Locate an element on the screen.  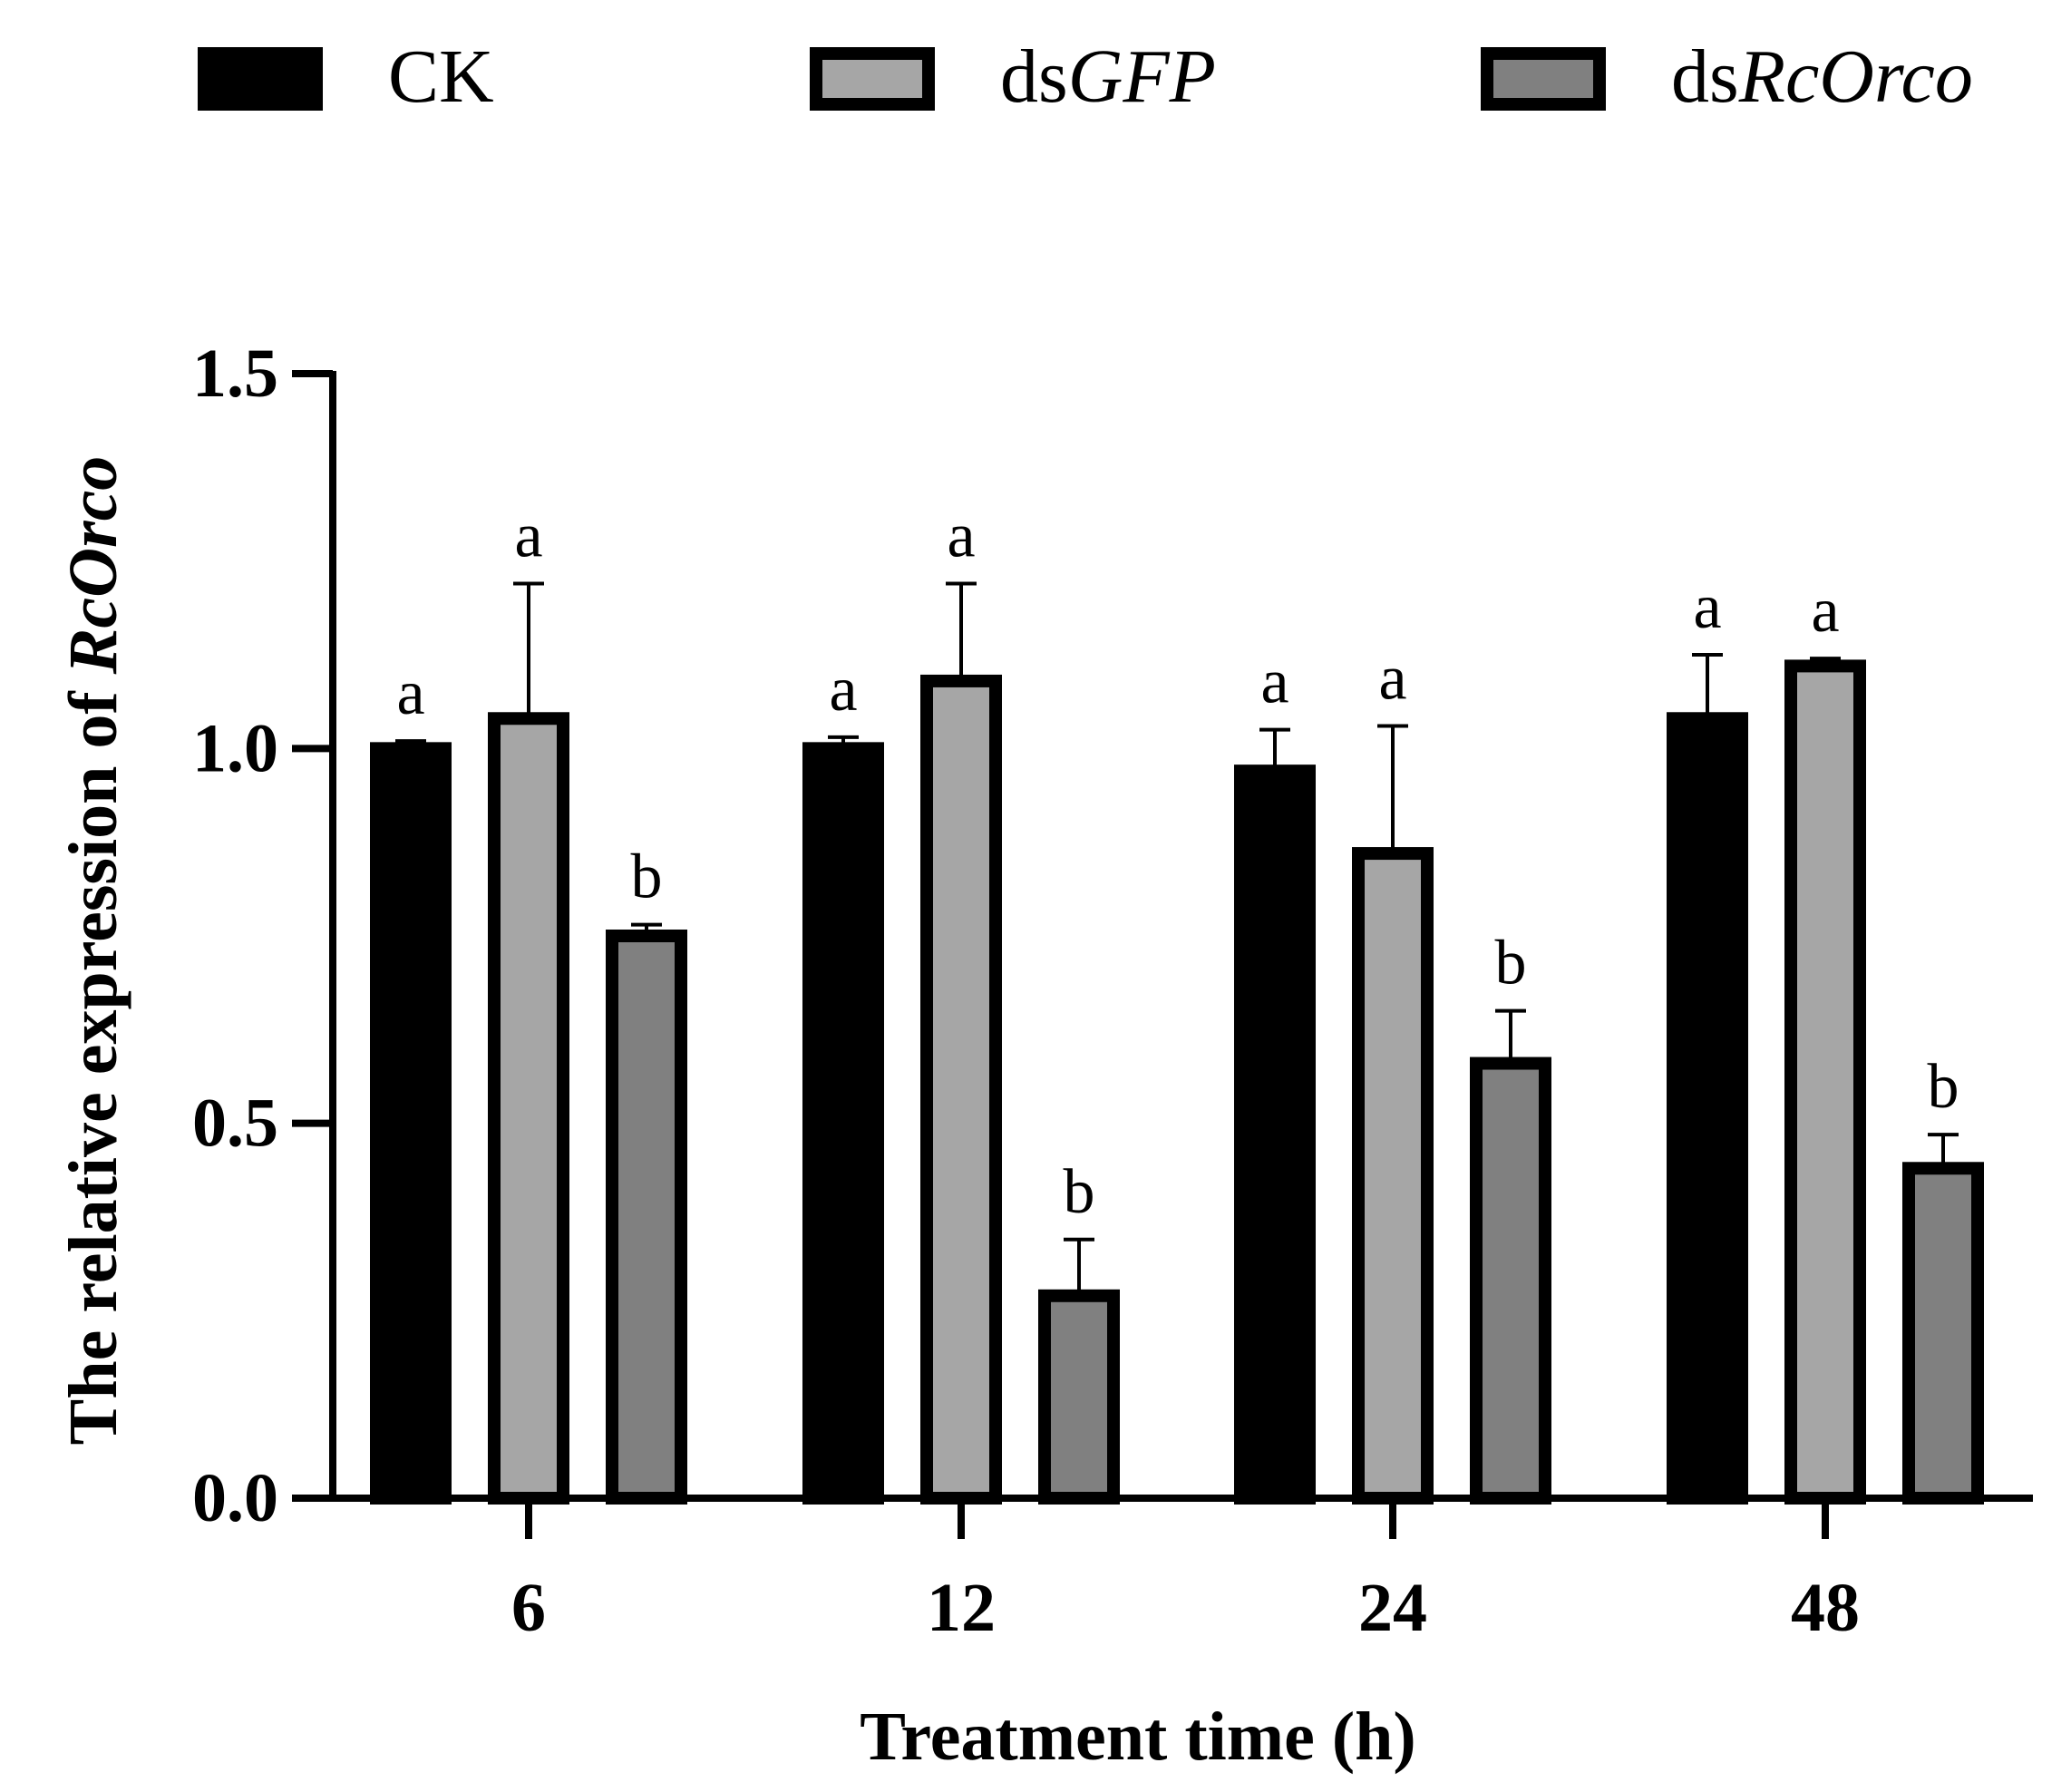
y-tick-label: 1.0 is located at coordinates (235, 748).